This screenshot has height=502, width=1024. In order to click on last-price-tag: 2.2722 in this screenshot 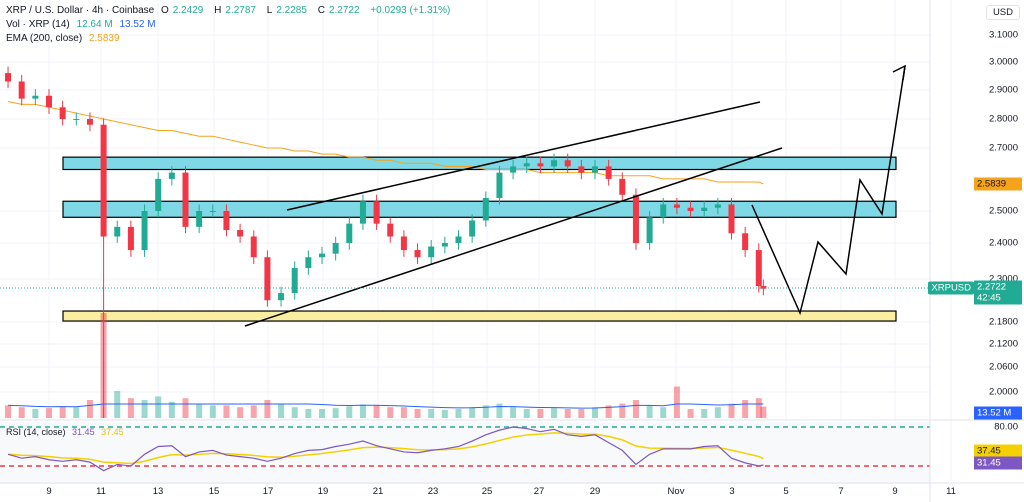, I will do `click(998, 287)`.